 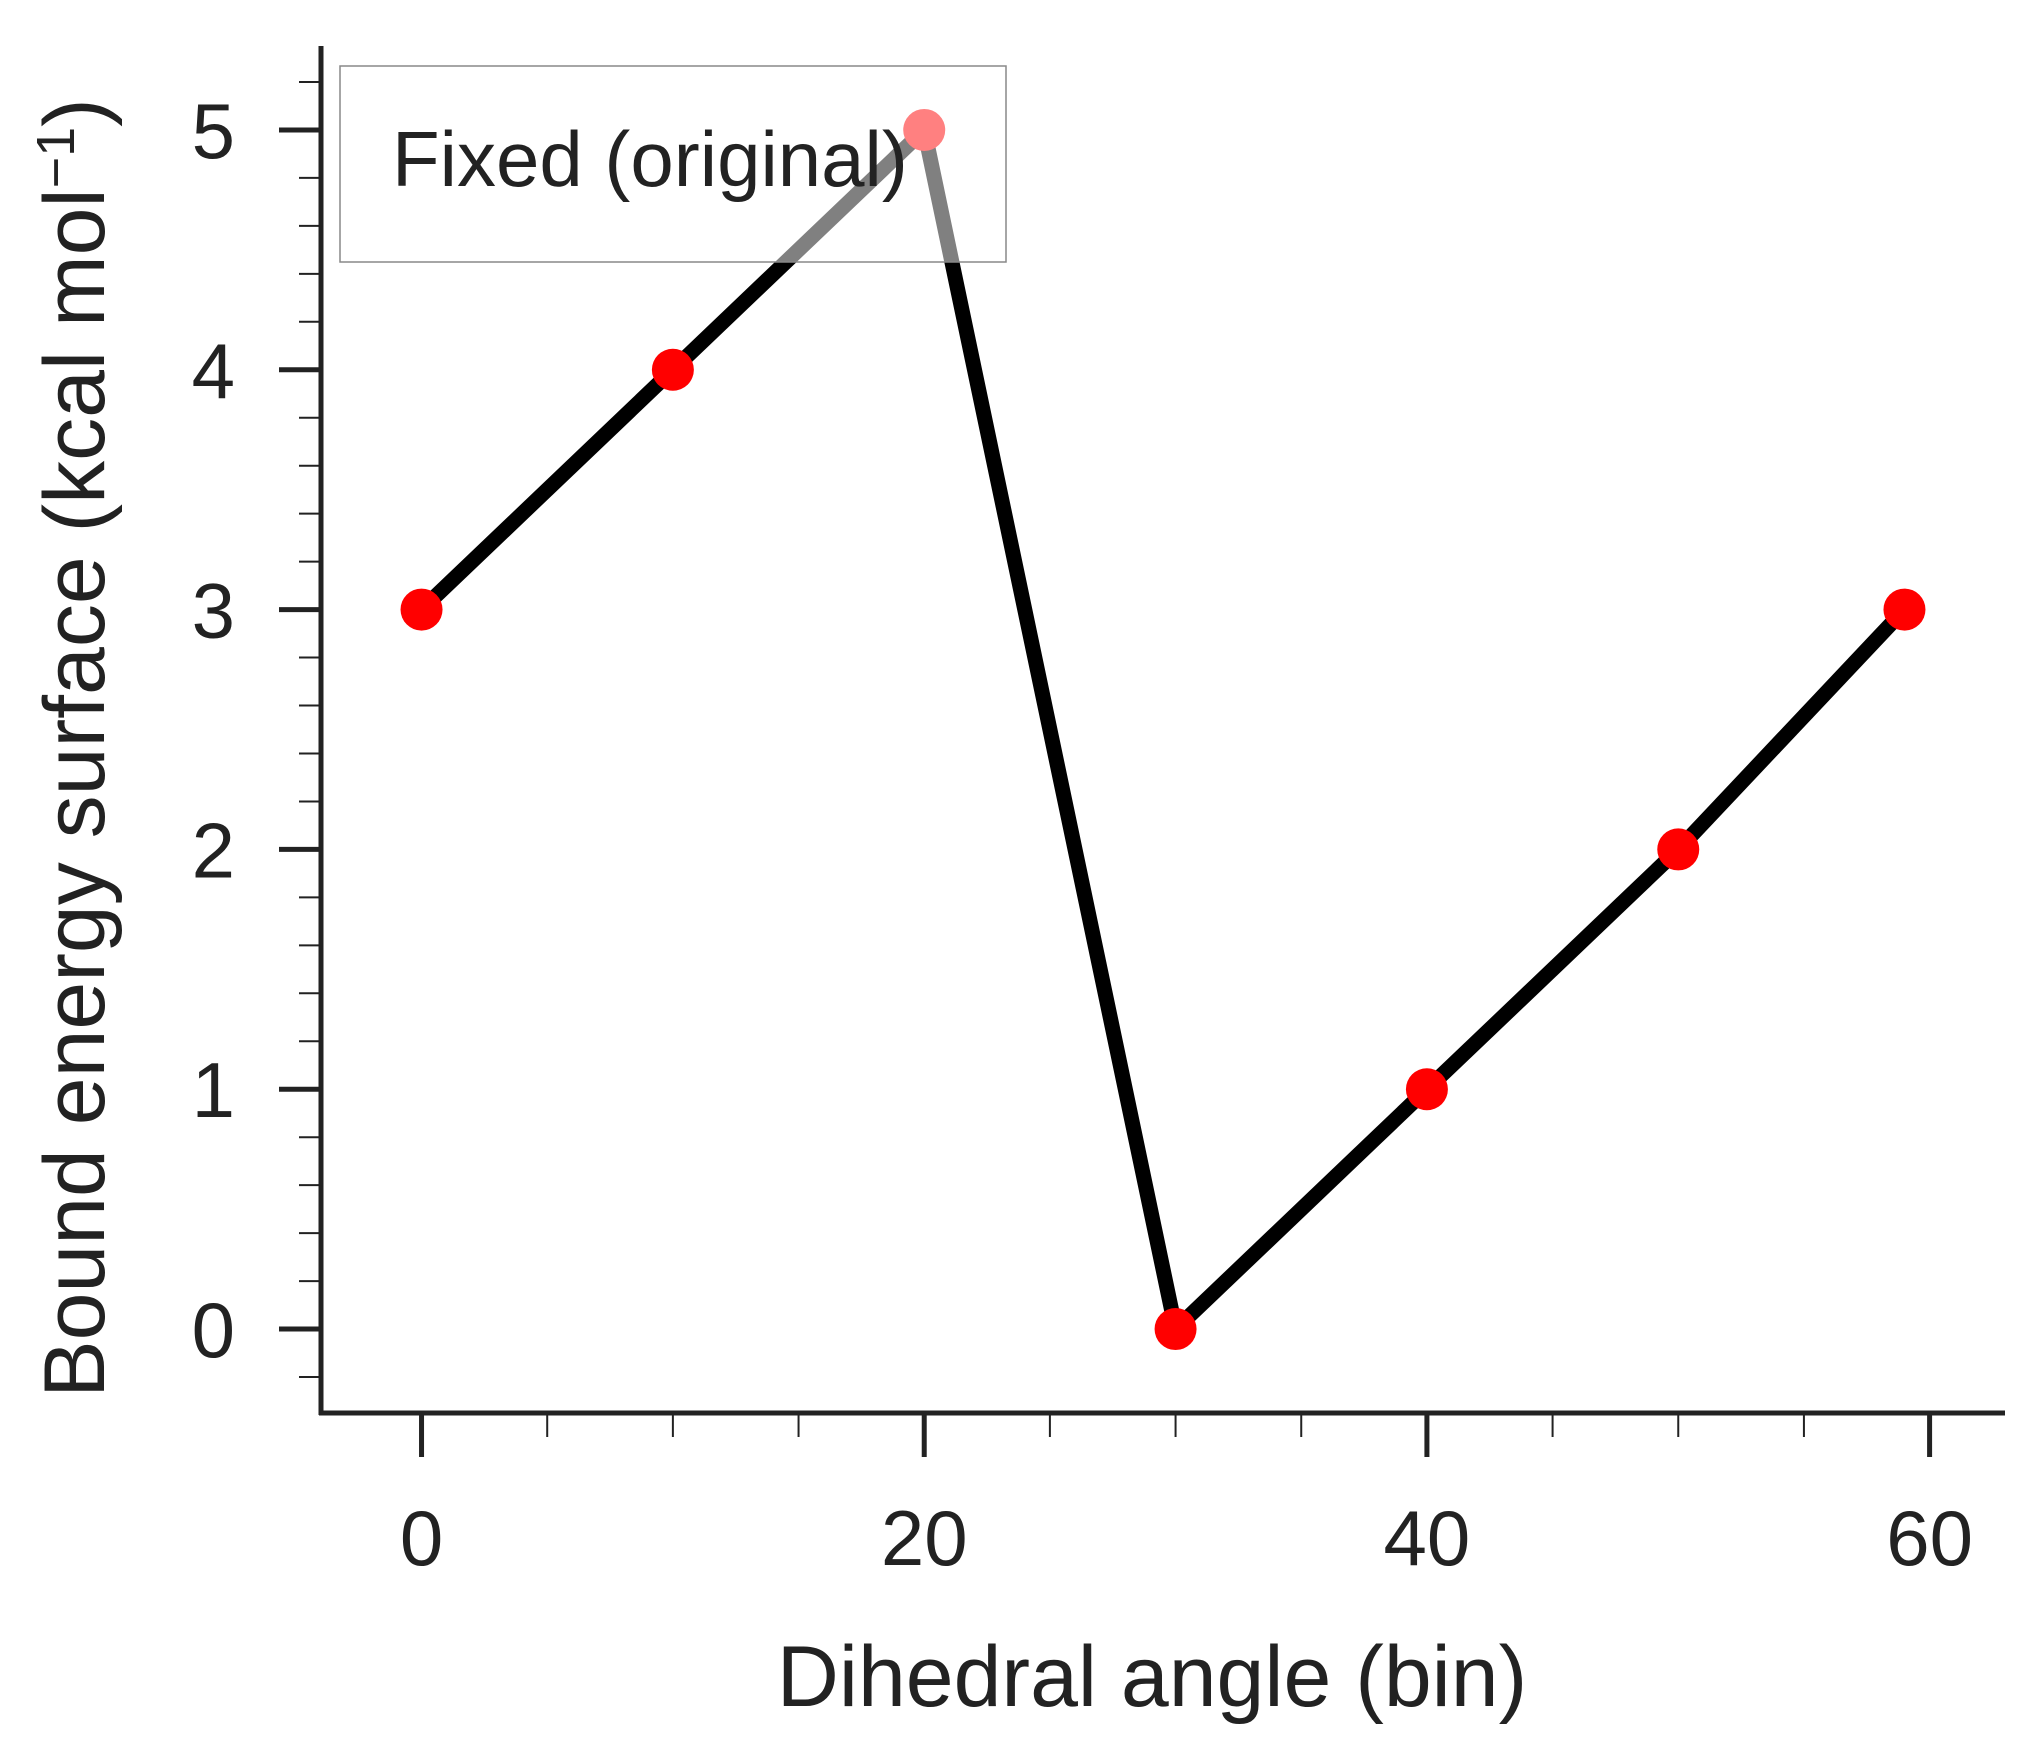 What do you see at coordinates (213, 131) in the screenshot?
I see `y-tick-label: 5` at bounding box center [213, 131].